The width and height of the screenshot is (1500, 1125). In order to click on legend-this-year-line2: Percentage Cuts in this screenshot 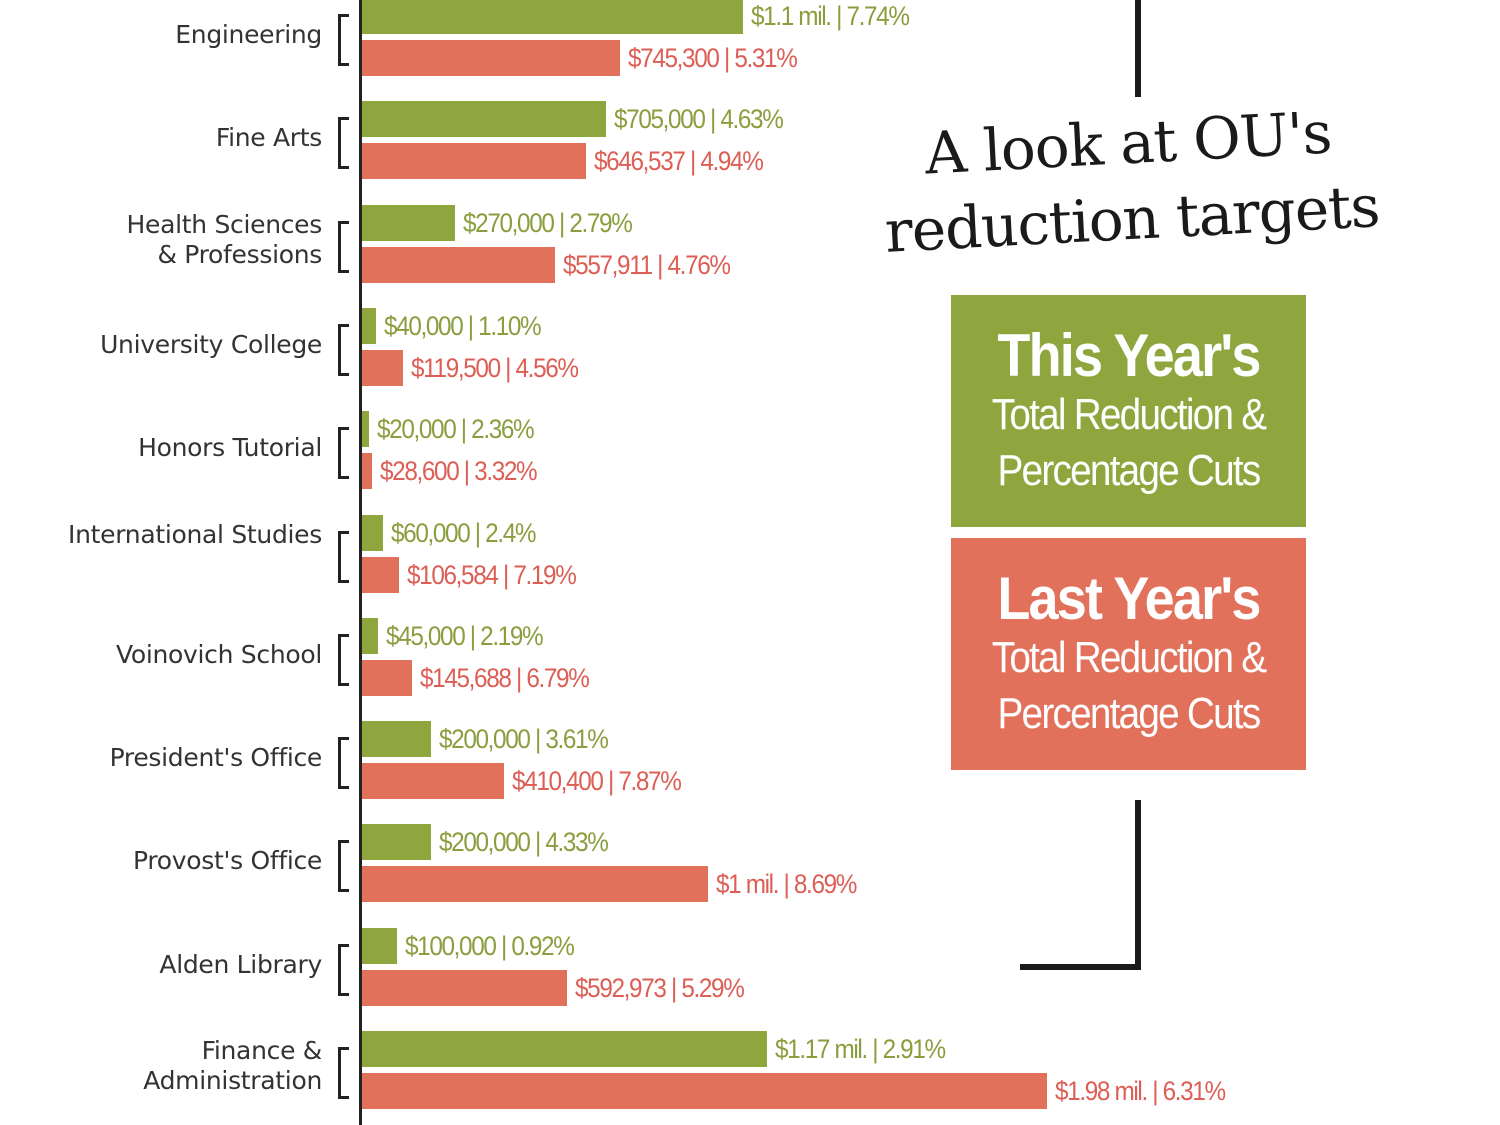, I will do `click(1129, 470)`.